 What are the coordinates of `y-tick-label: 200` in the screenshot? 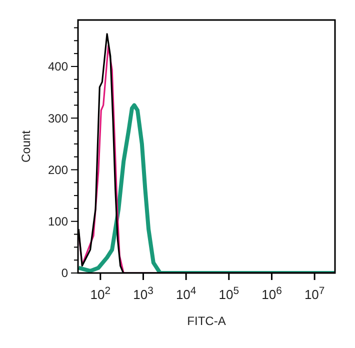 It's located at (58, 169).